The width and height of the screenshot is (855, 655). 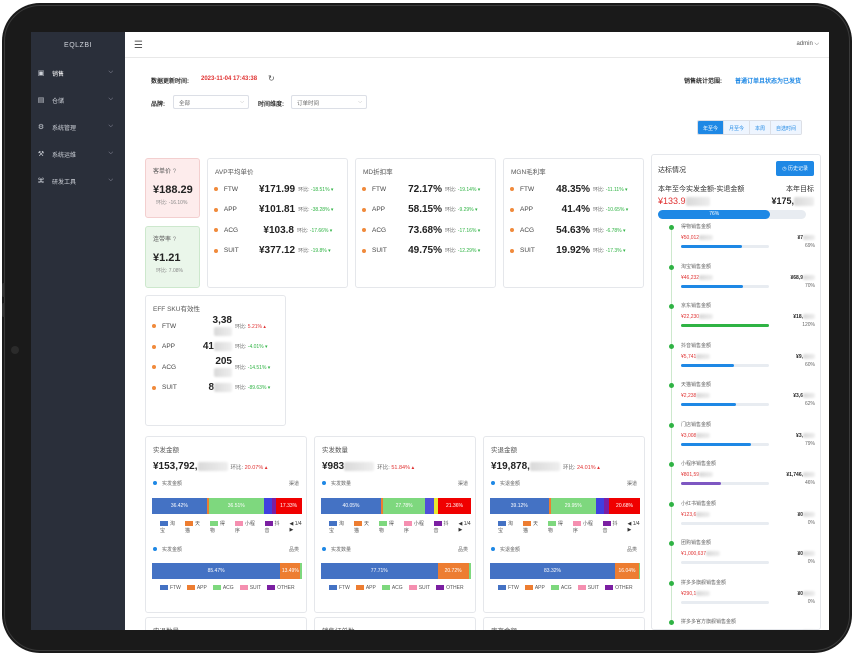 What do you see at coordinates (454, 506) in the screenshot?
I see `bar-segment: 21.36%` at bounding box center [454, 506].